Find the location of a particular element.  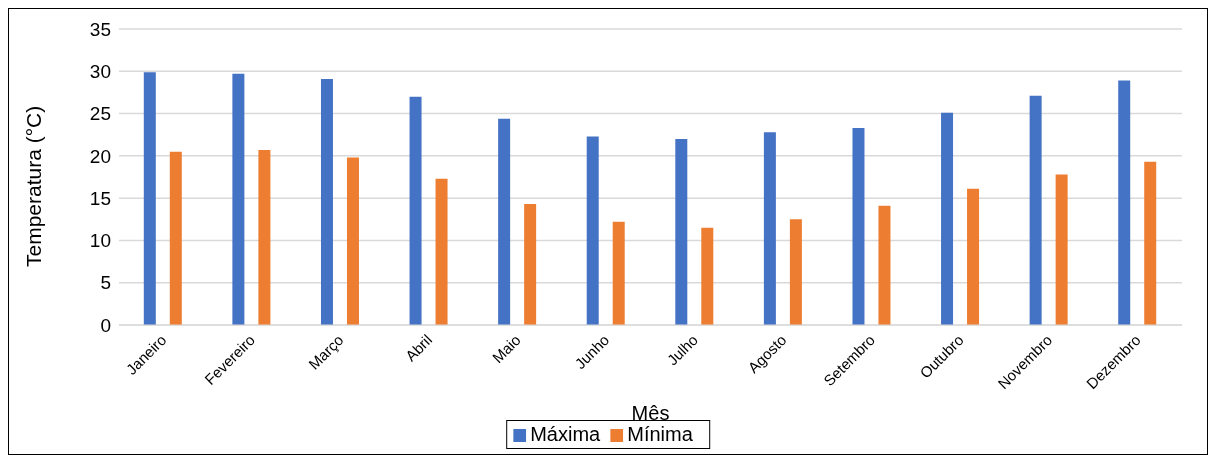

legend-label: Mínima is located at coordinates (660, 434).